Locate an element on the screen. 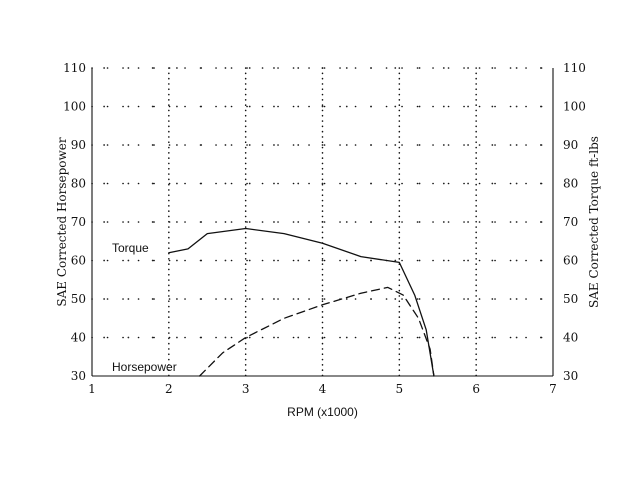  right-y-tick-label: 70 is located at coordinates (570, 222).